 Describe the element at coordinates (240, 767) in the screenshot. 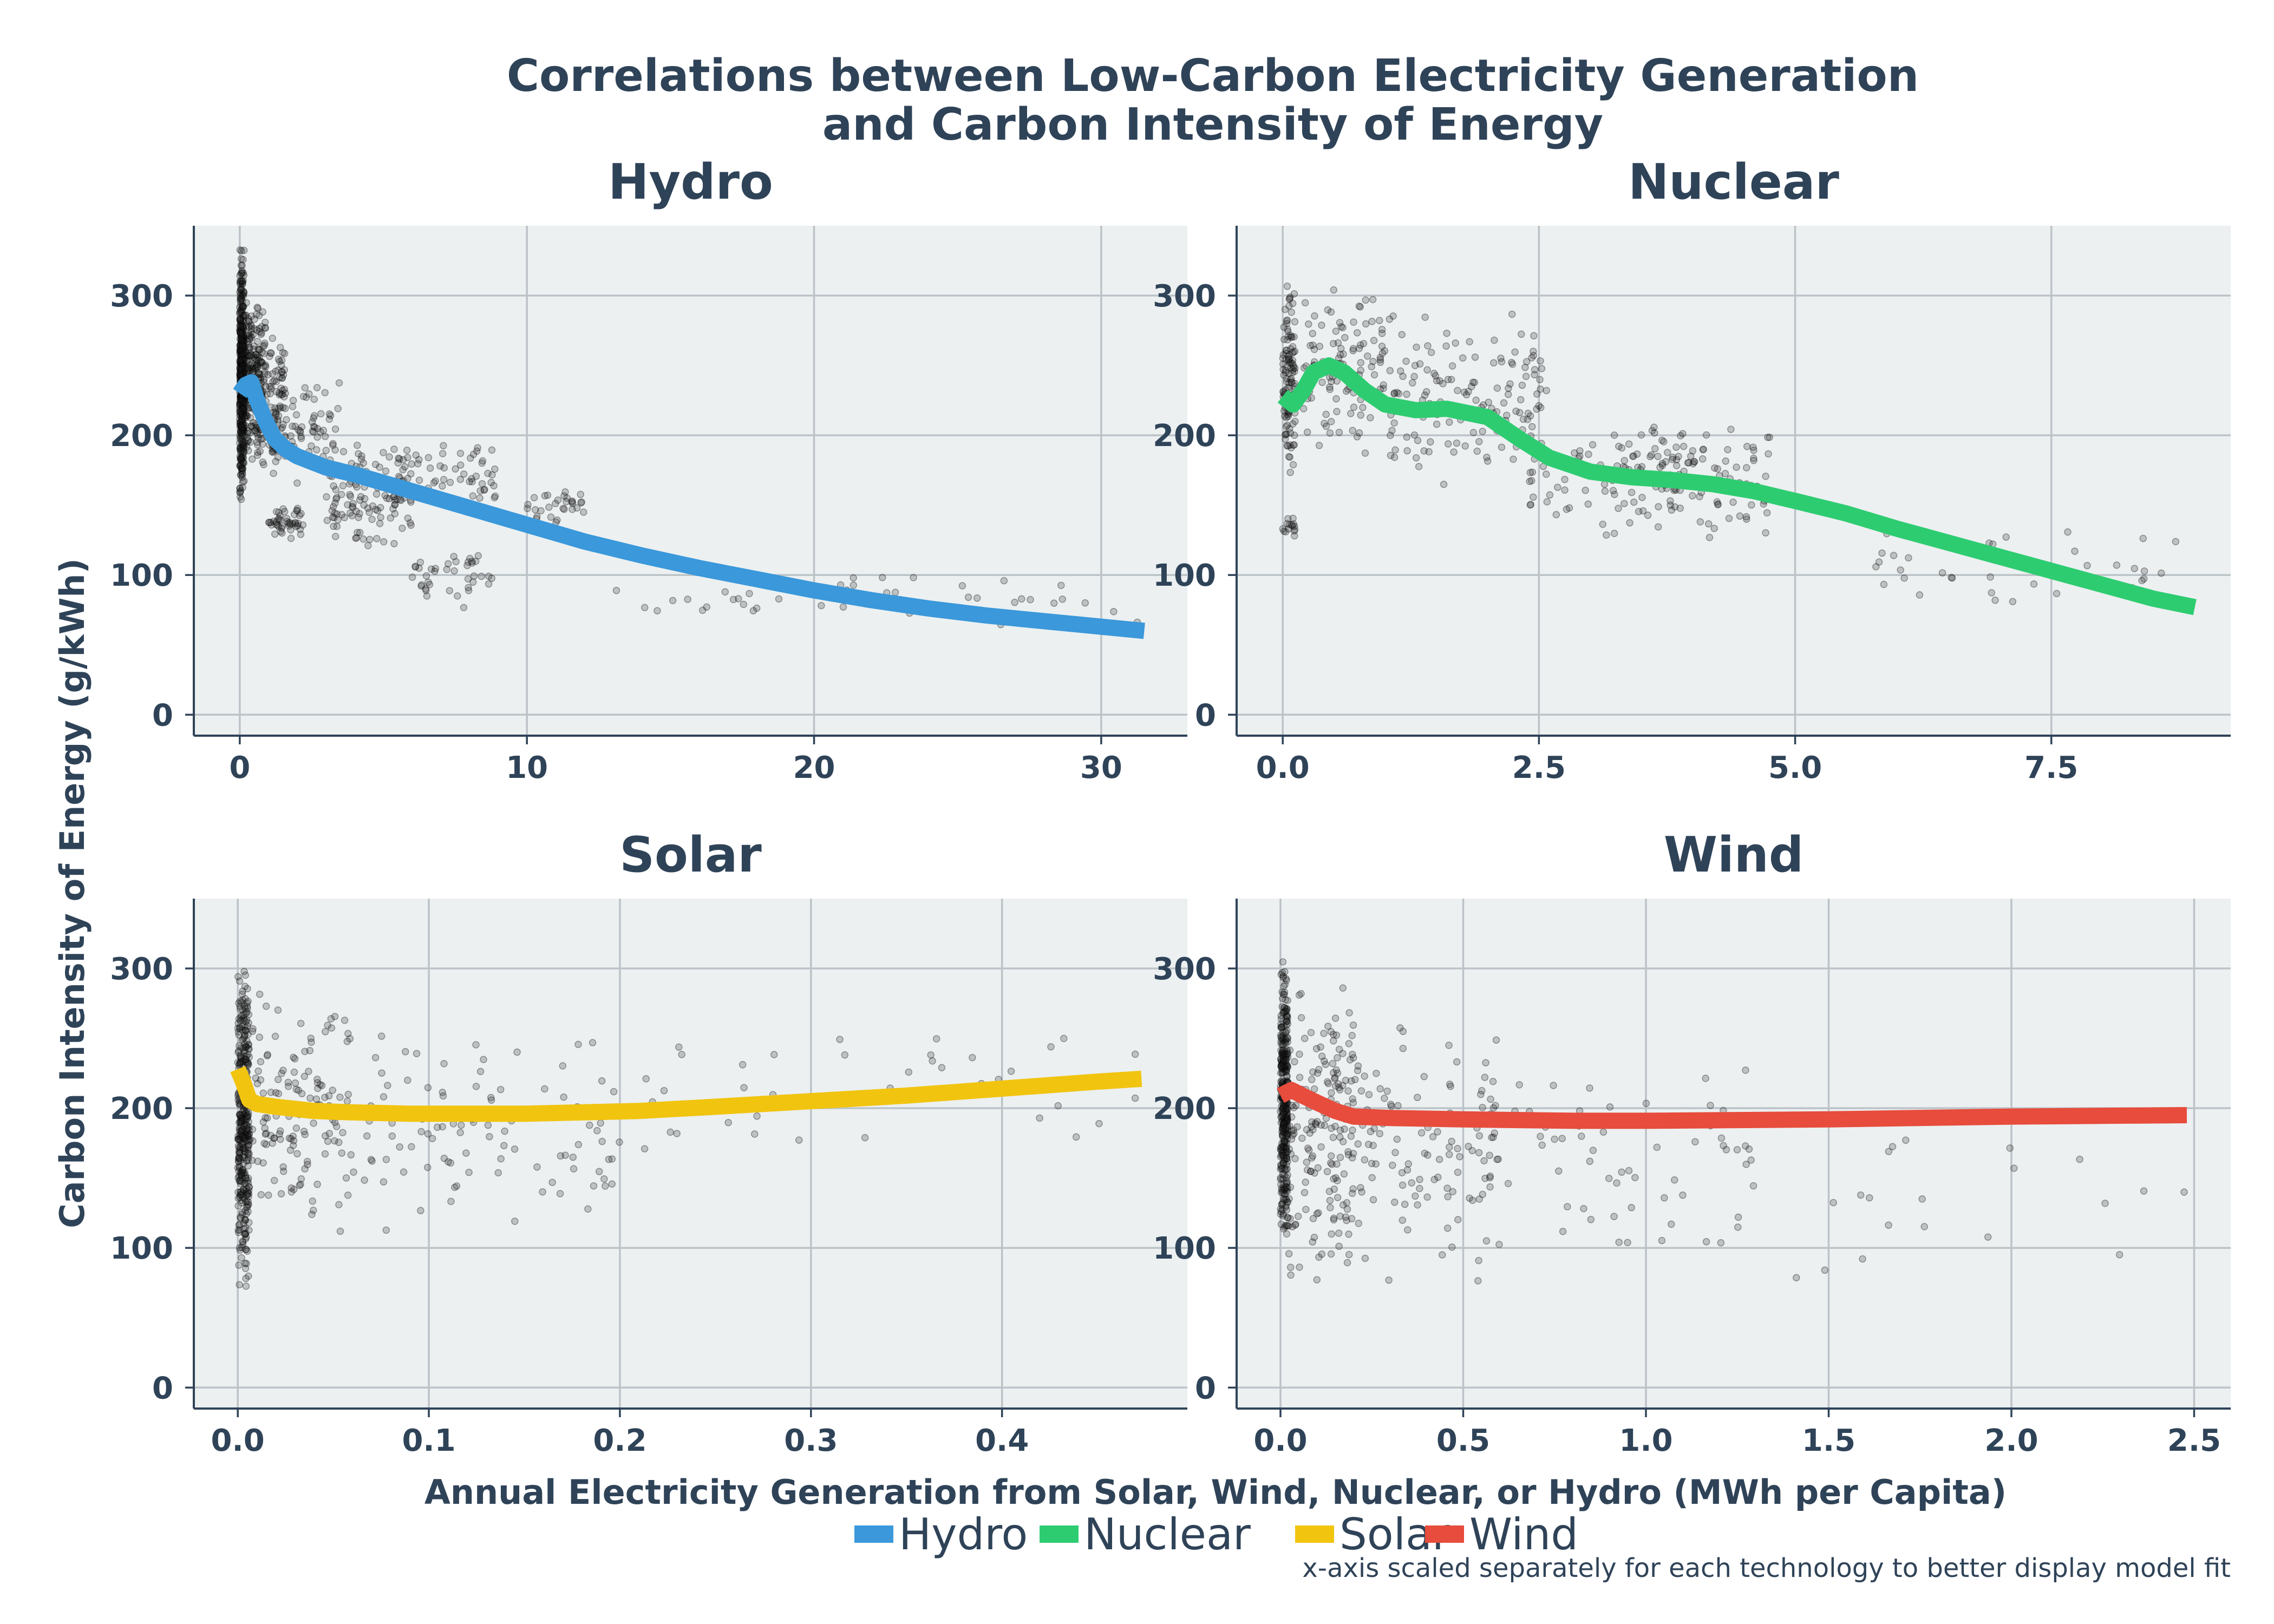

I see `x-tick-label: 0` at that location.